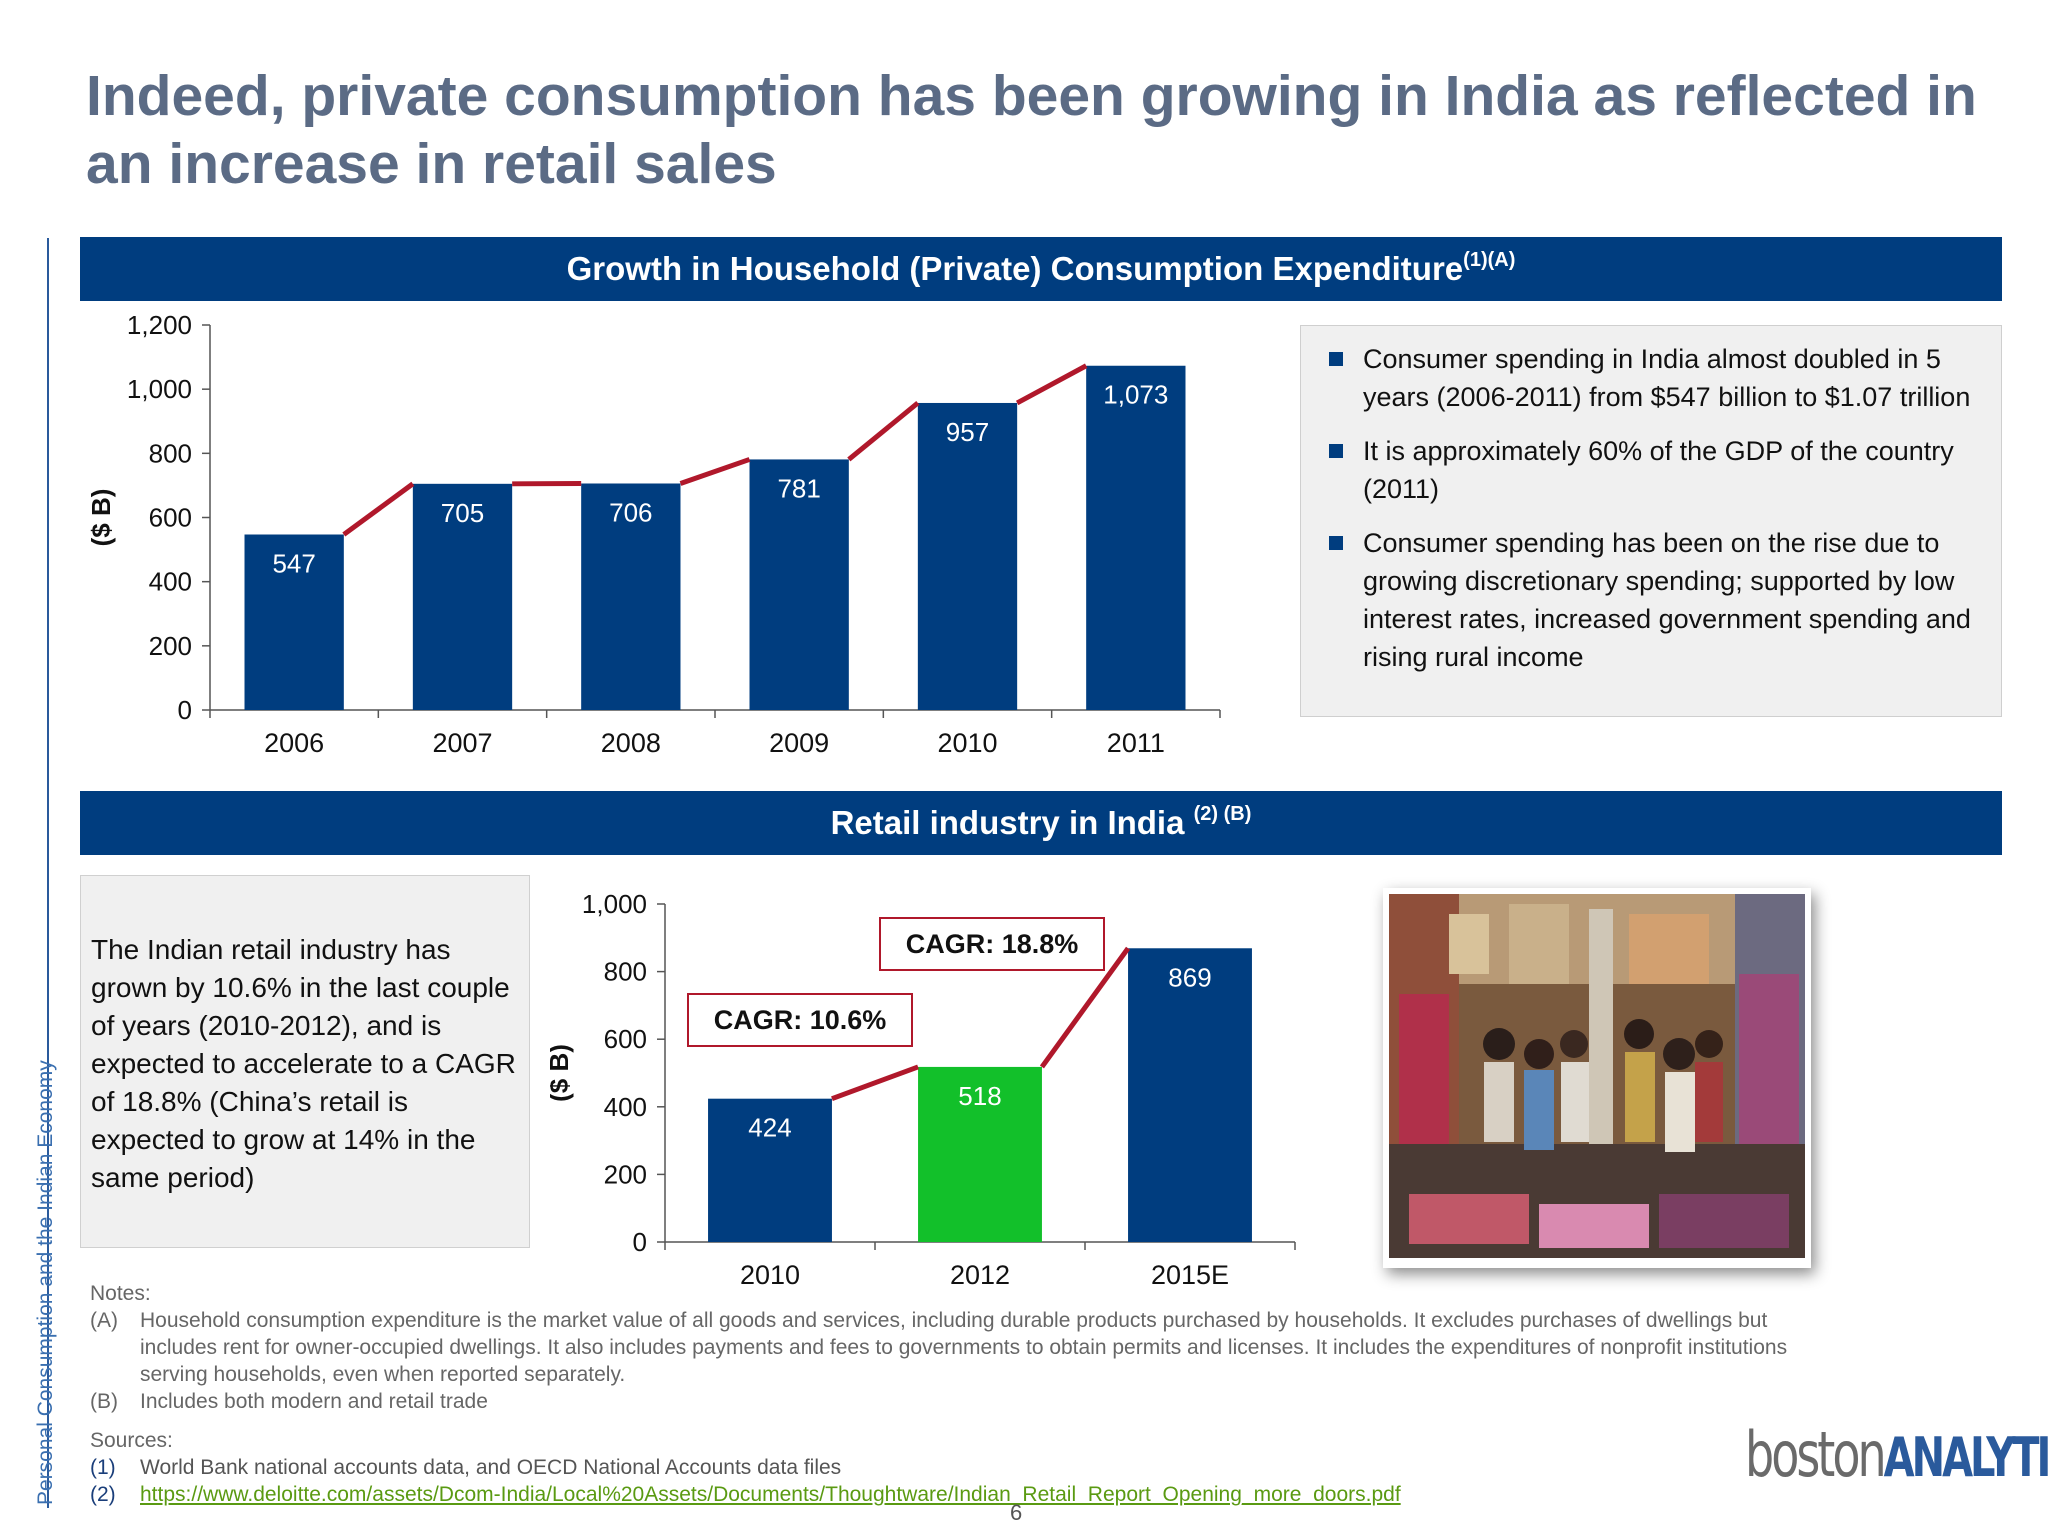  Describe the element at coordinates (103, 1494) in the screenshot. I see `source-tag: (2)` at that location.